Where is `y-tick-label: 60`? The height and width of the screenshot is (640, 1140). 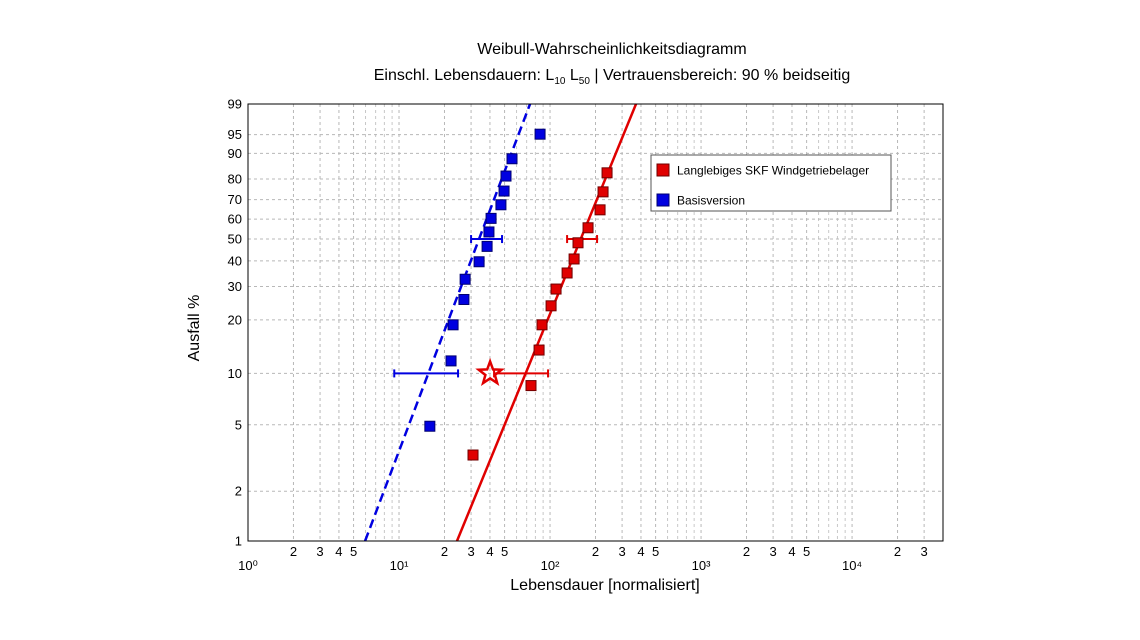
y-tick-label: 60 is located at coordinates (235, 219).